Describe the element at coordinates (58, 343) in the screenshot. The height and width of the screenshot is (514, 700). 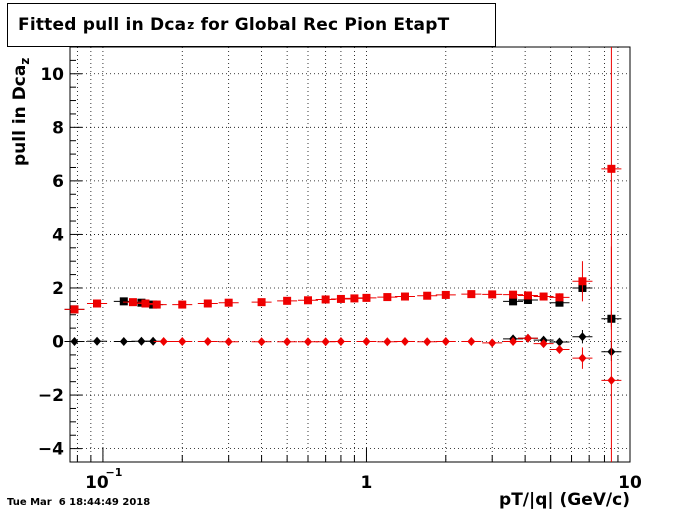
I see `y-tick-label: 0` at that location.